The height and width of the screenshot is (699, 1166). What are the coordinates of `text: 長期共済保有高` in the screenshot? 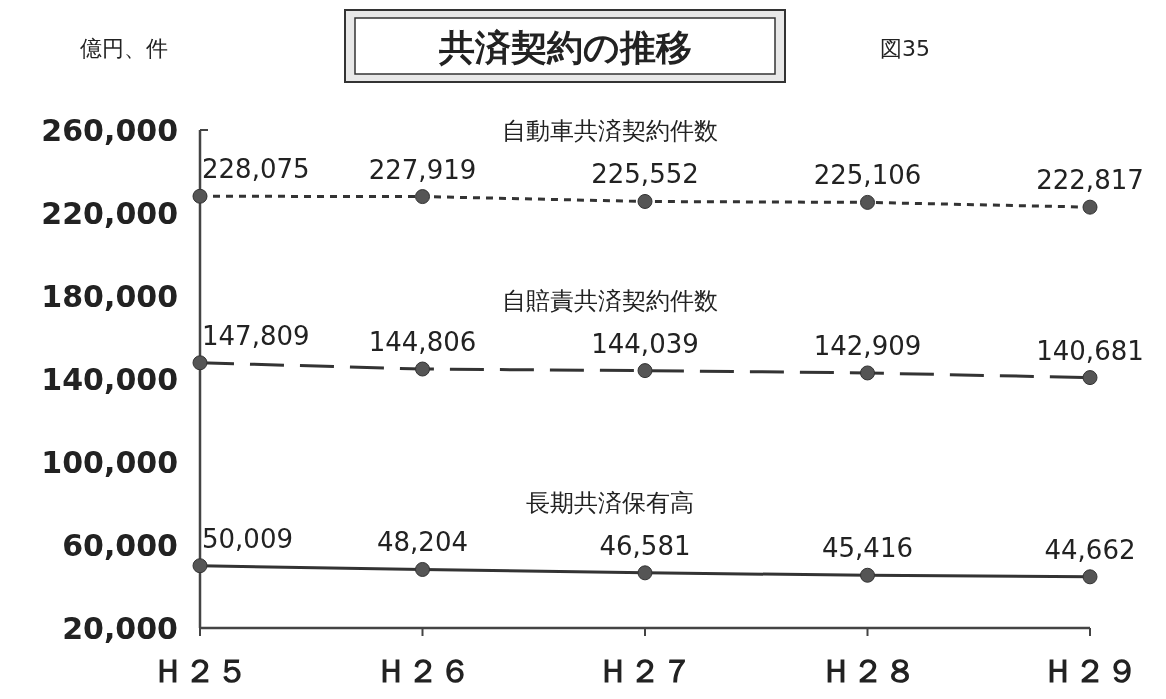 It's located at (610, 502).